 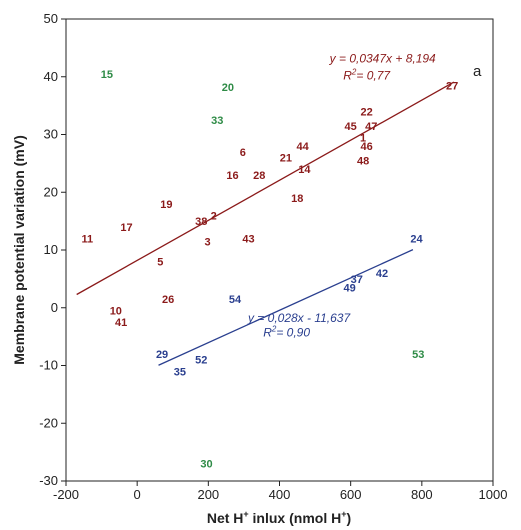 What do you see at coordinates (19, 249) in the screenshot?
I see `y-axis-title: Membrane potential variation (mV)` at bounding box center [19, 249].